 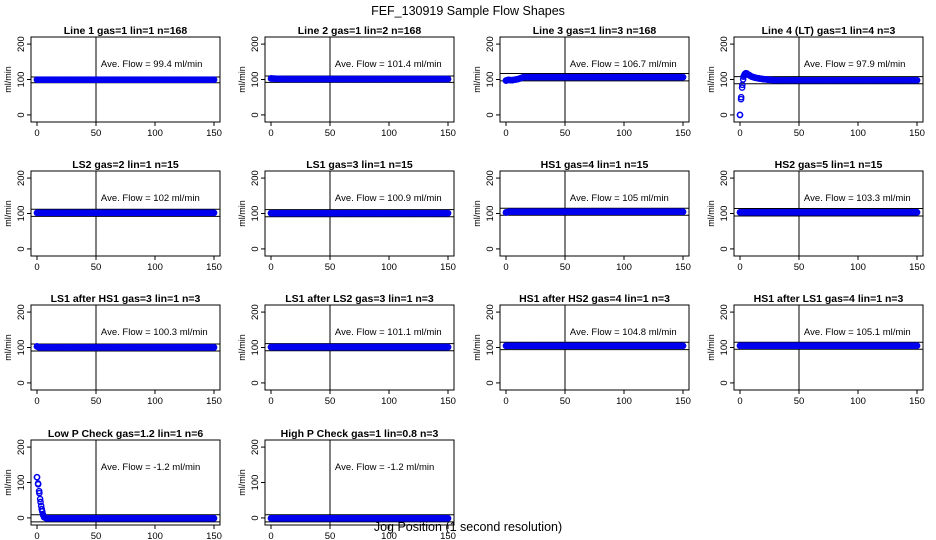 What do you see at coordinates (359, 482) in the screenshot?
I see `panel-frame` at bounding box center [359, 482].